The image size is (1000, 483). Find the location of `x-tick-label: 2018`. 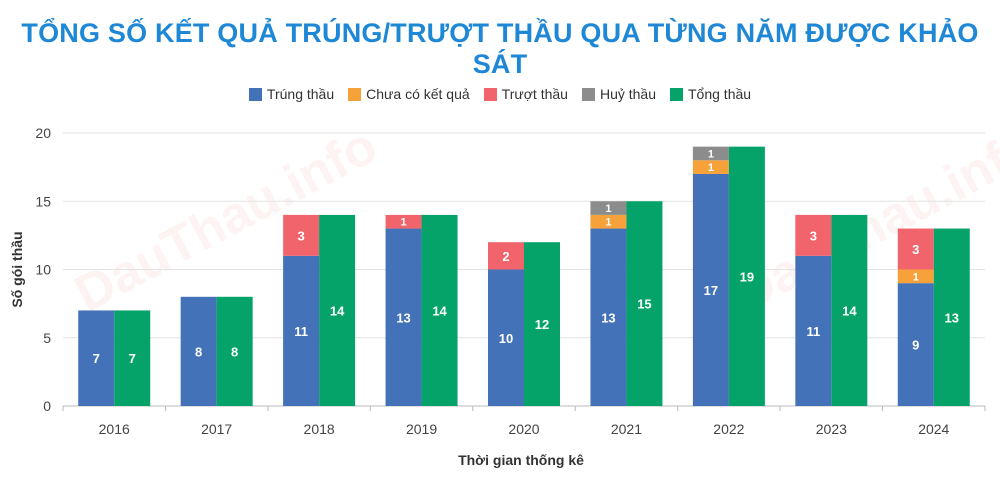

x-tick-label: 2018 is located at coordinates (319, 429).